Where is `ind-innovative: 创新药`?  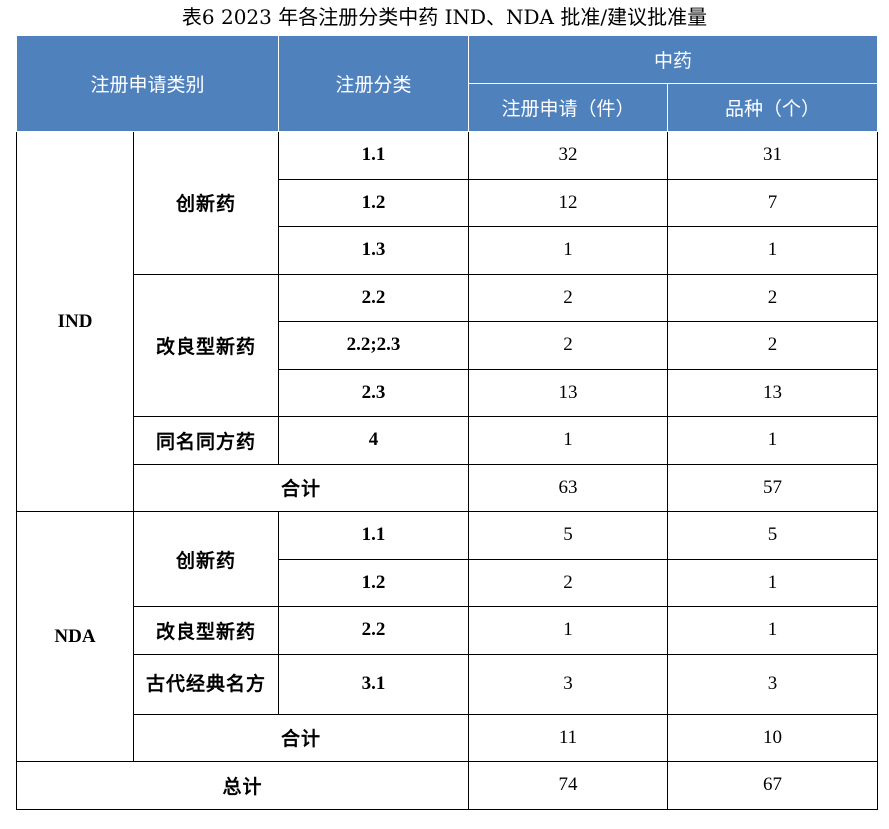
ind-innovative: 创新药 is located at coordinates (206, 203).